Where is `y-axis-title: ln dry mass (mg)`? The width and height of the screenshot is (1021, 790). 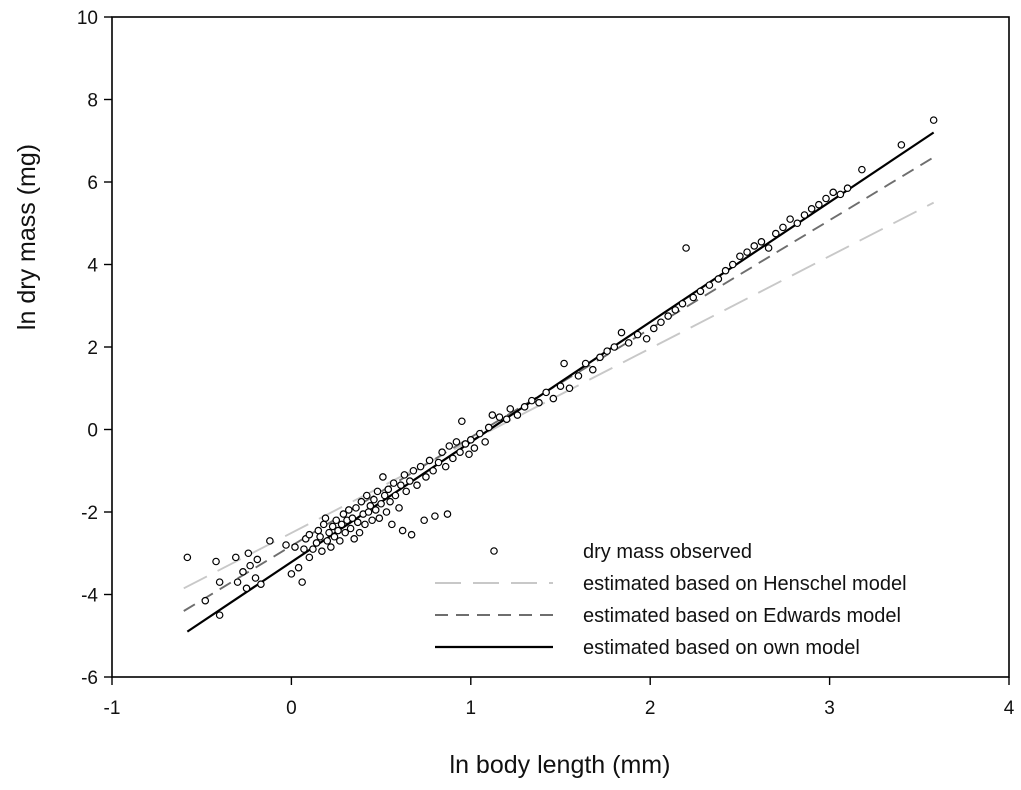 y-axis-title: ln dry mass (mg) is located at coordinates (27, 237).